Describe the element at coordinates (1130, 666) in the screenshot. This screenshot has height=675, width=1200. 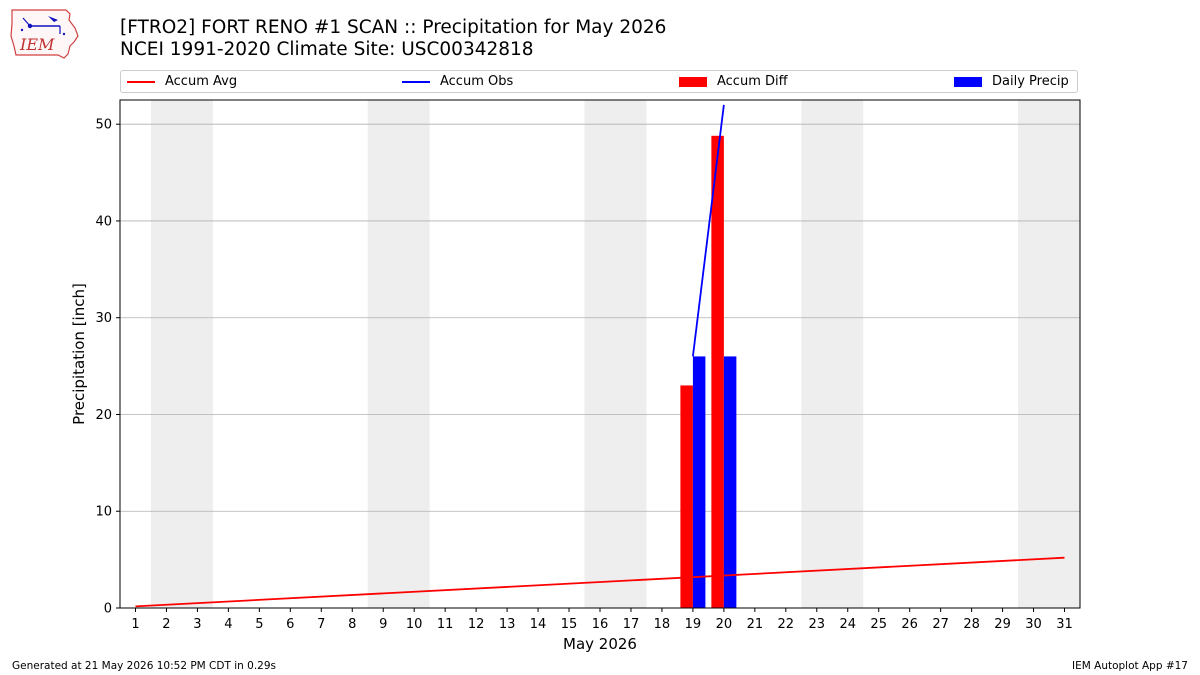
I see `footer-app-label: IEM Autoplot App #17` at that location.